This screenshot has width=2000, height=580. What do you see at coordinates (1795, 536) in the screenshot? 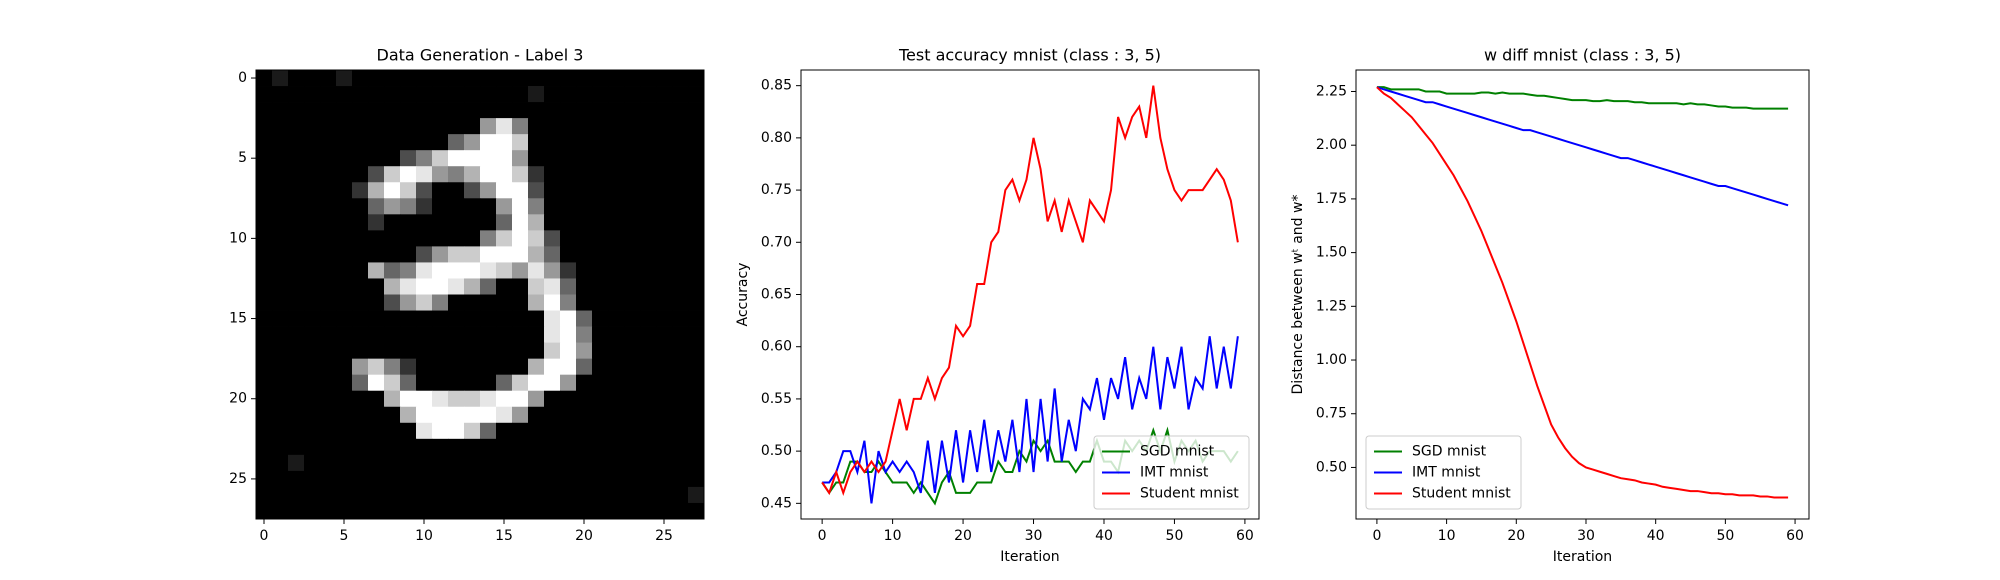
I see `x-tick-label: 60` at bounding box center [1795, 536].